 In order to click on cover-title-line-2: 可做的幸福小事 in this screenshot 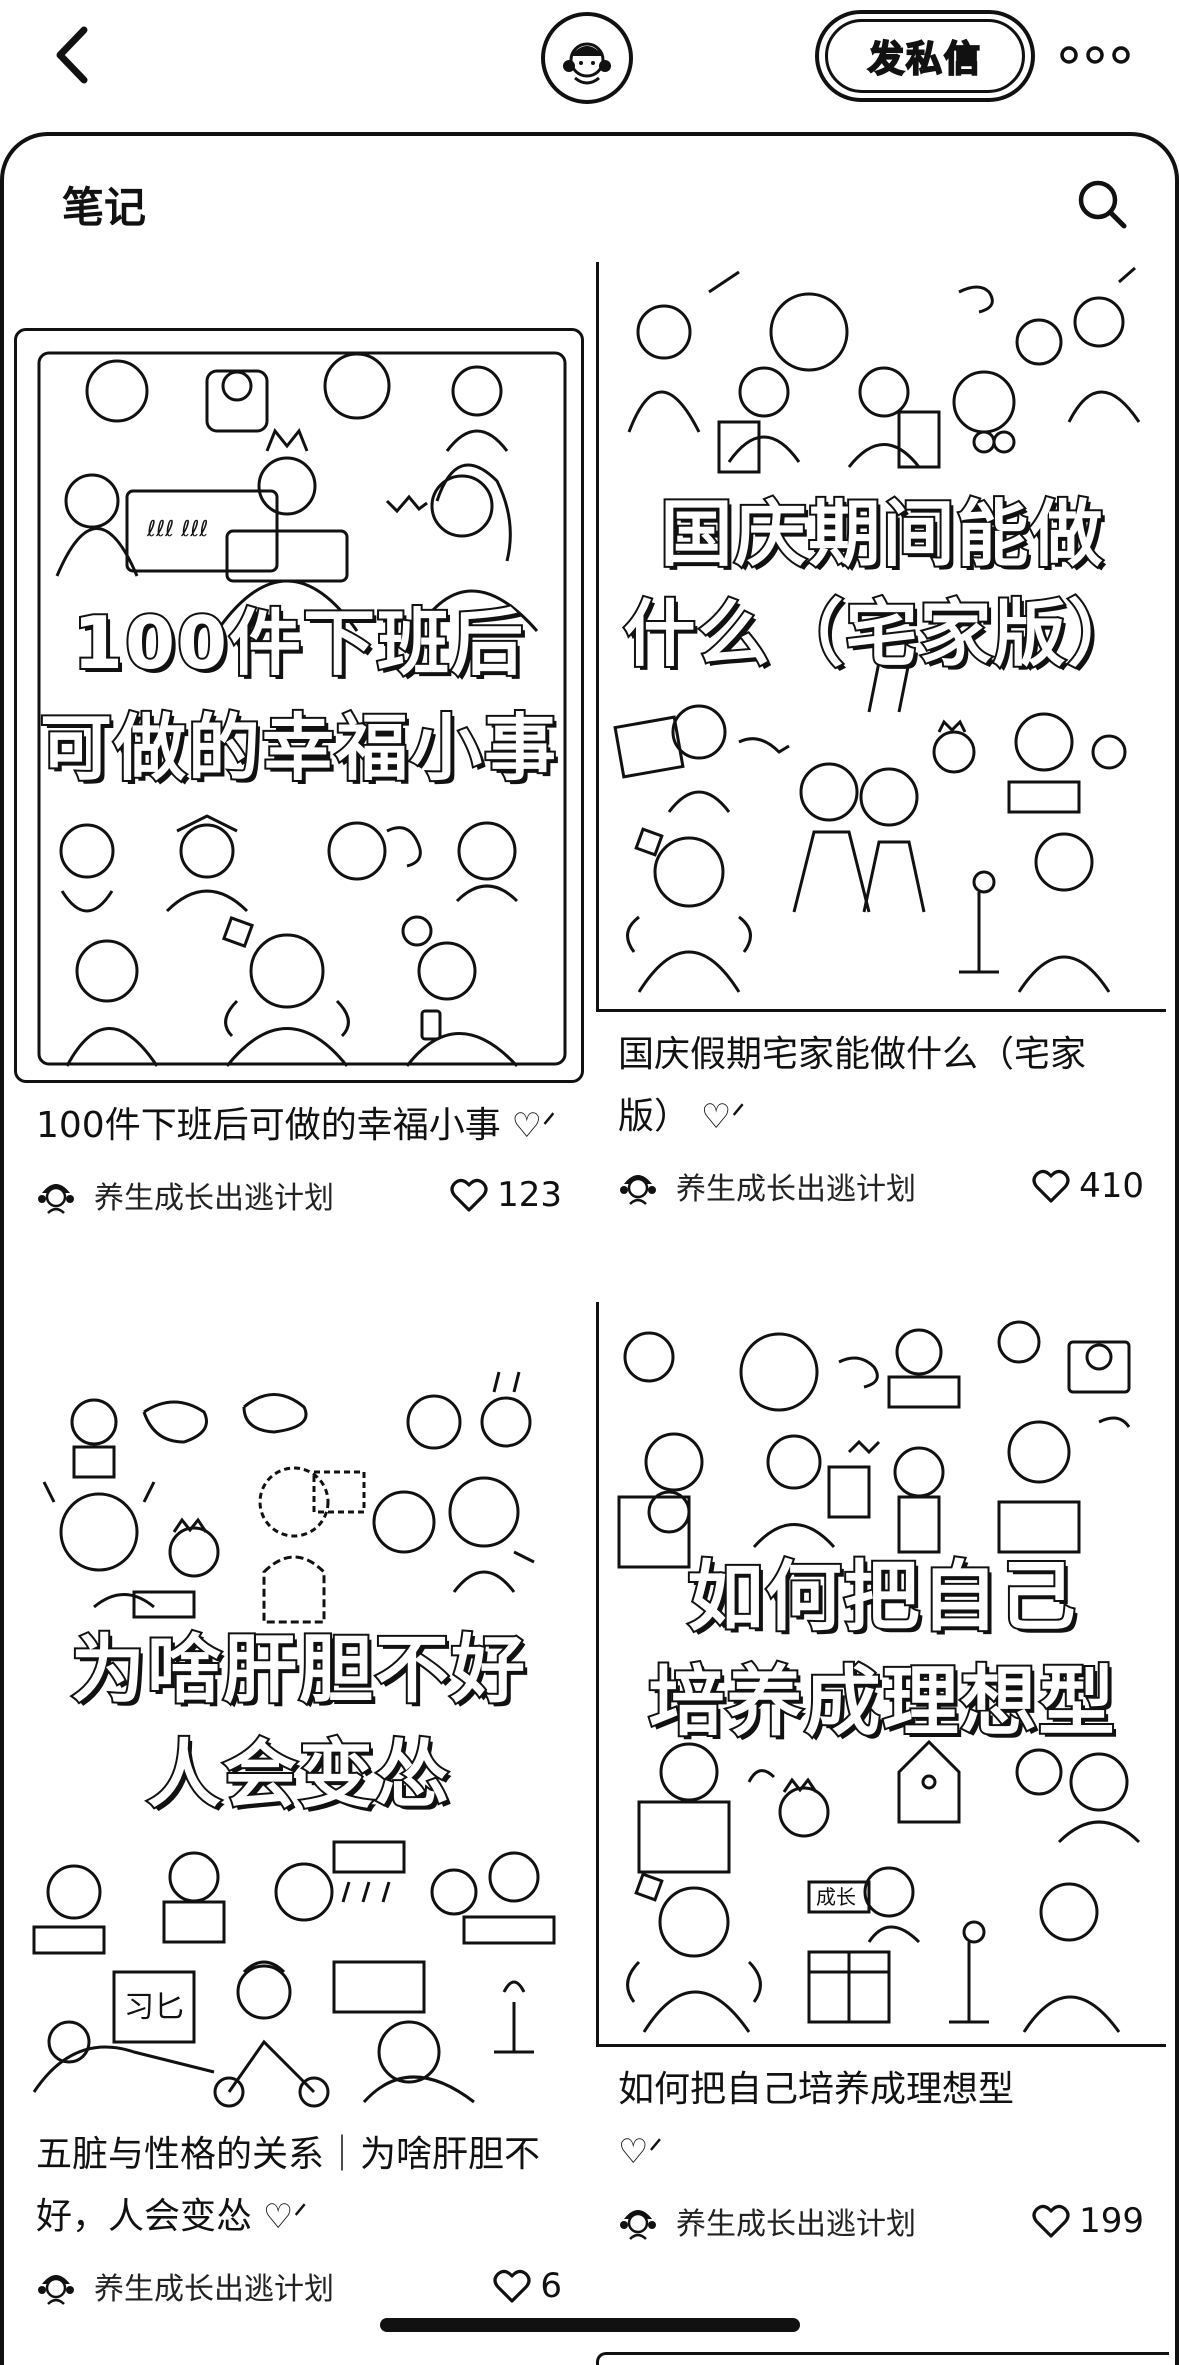, I will do `click(298, 748)`.